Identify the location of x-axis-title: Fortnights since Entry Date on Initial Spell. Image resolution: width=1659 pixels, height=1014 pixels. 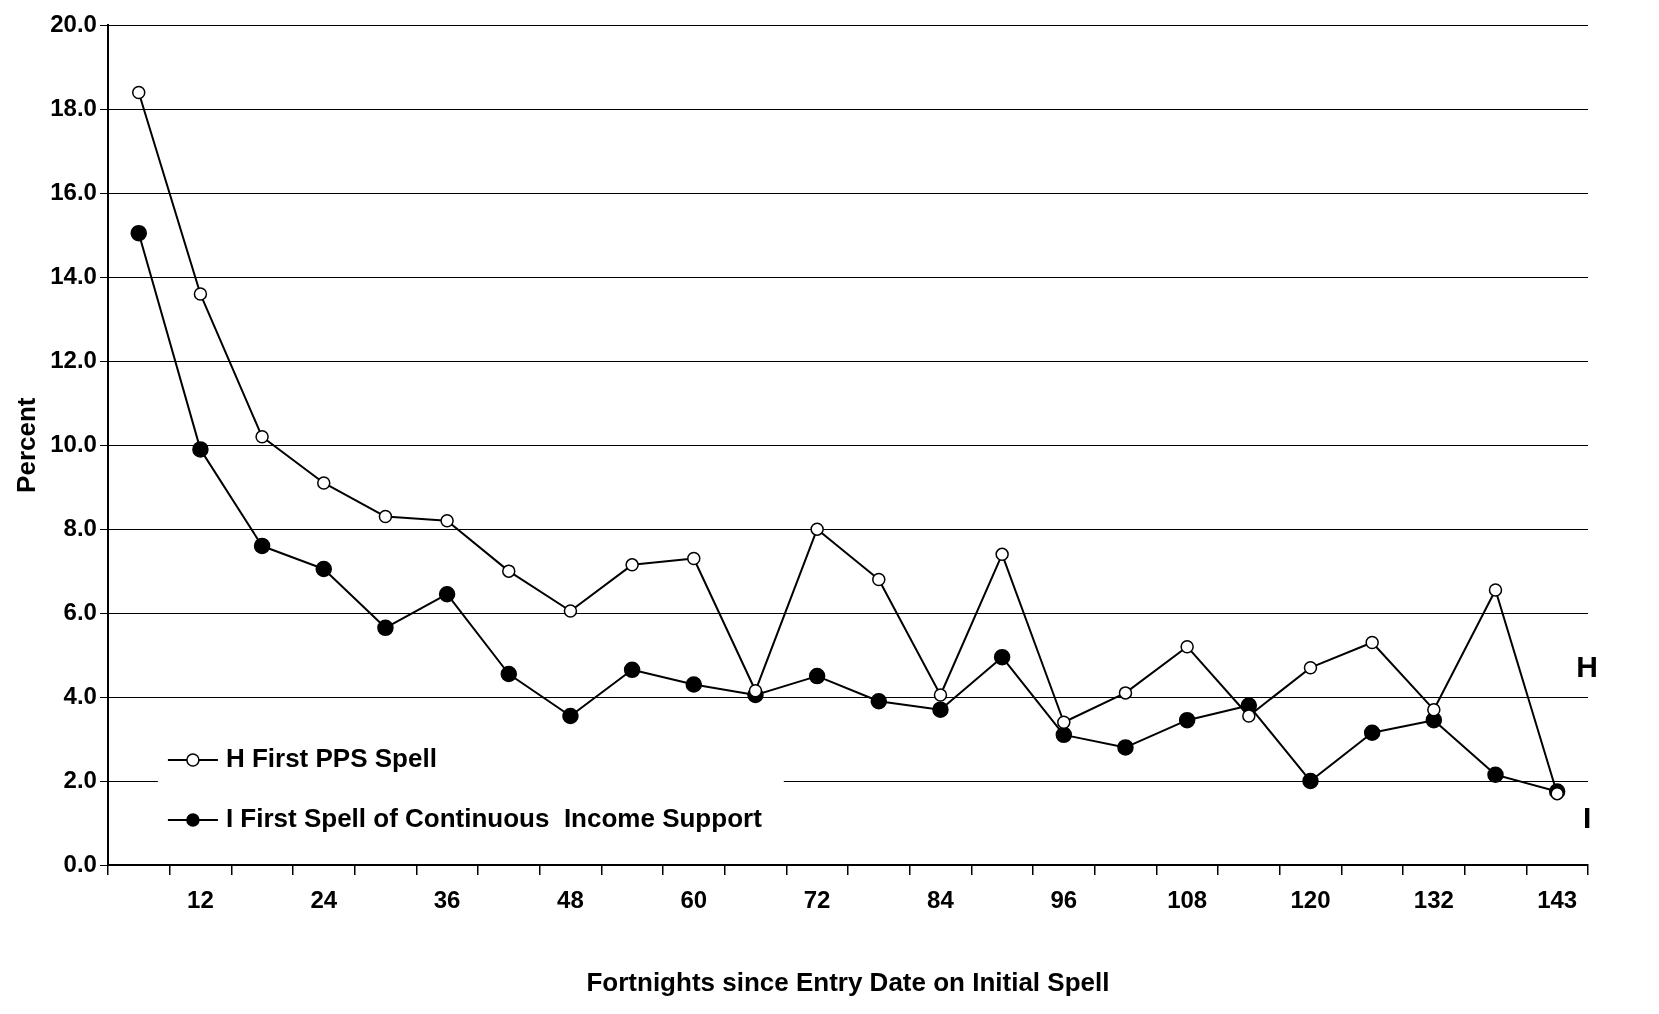
(848, 981).